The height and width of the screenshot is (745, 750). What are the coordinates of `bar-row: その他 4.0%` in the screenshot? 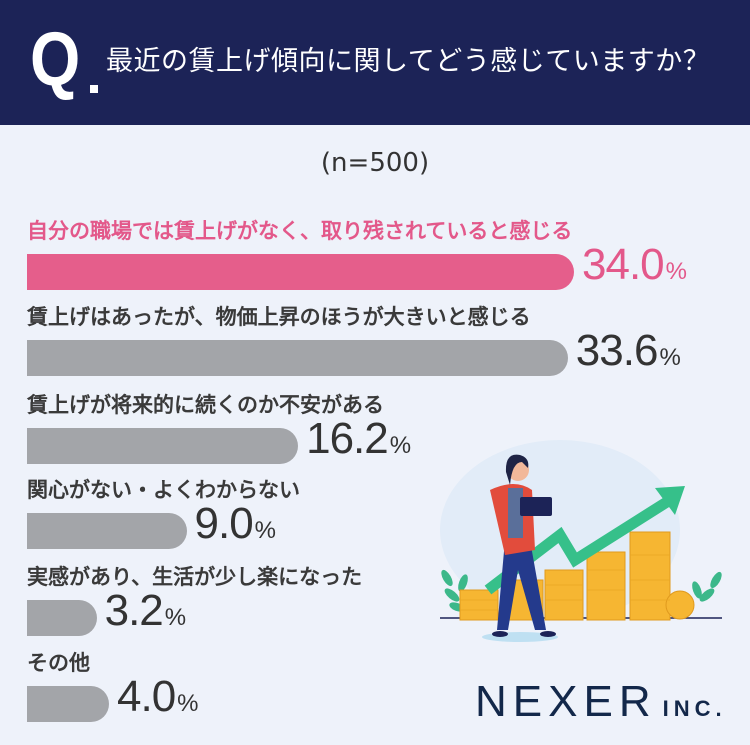 It's located at (113, 688).